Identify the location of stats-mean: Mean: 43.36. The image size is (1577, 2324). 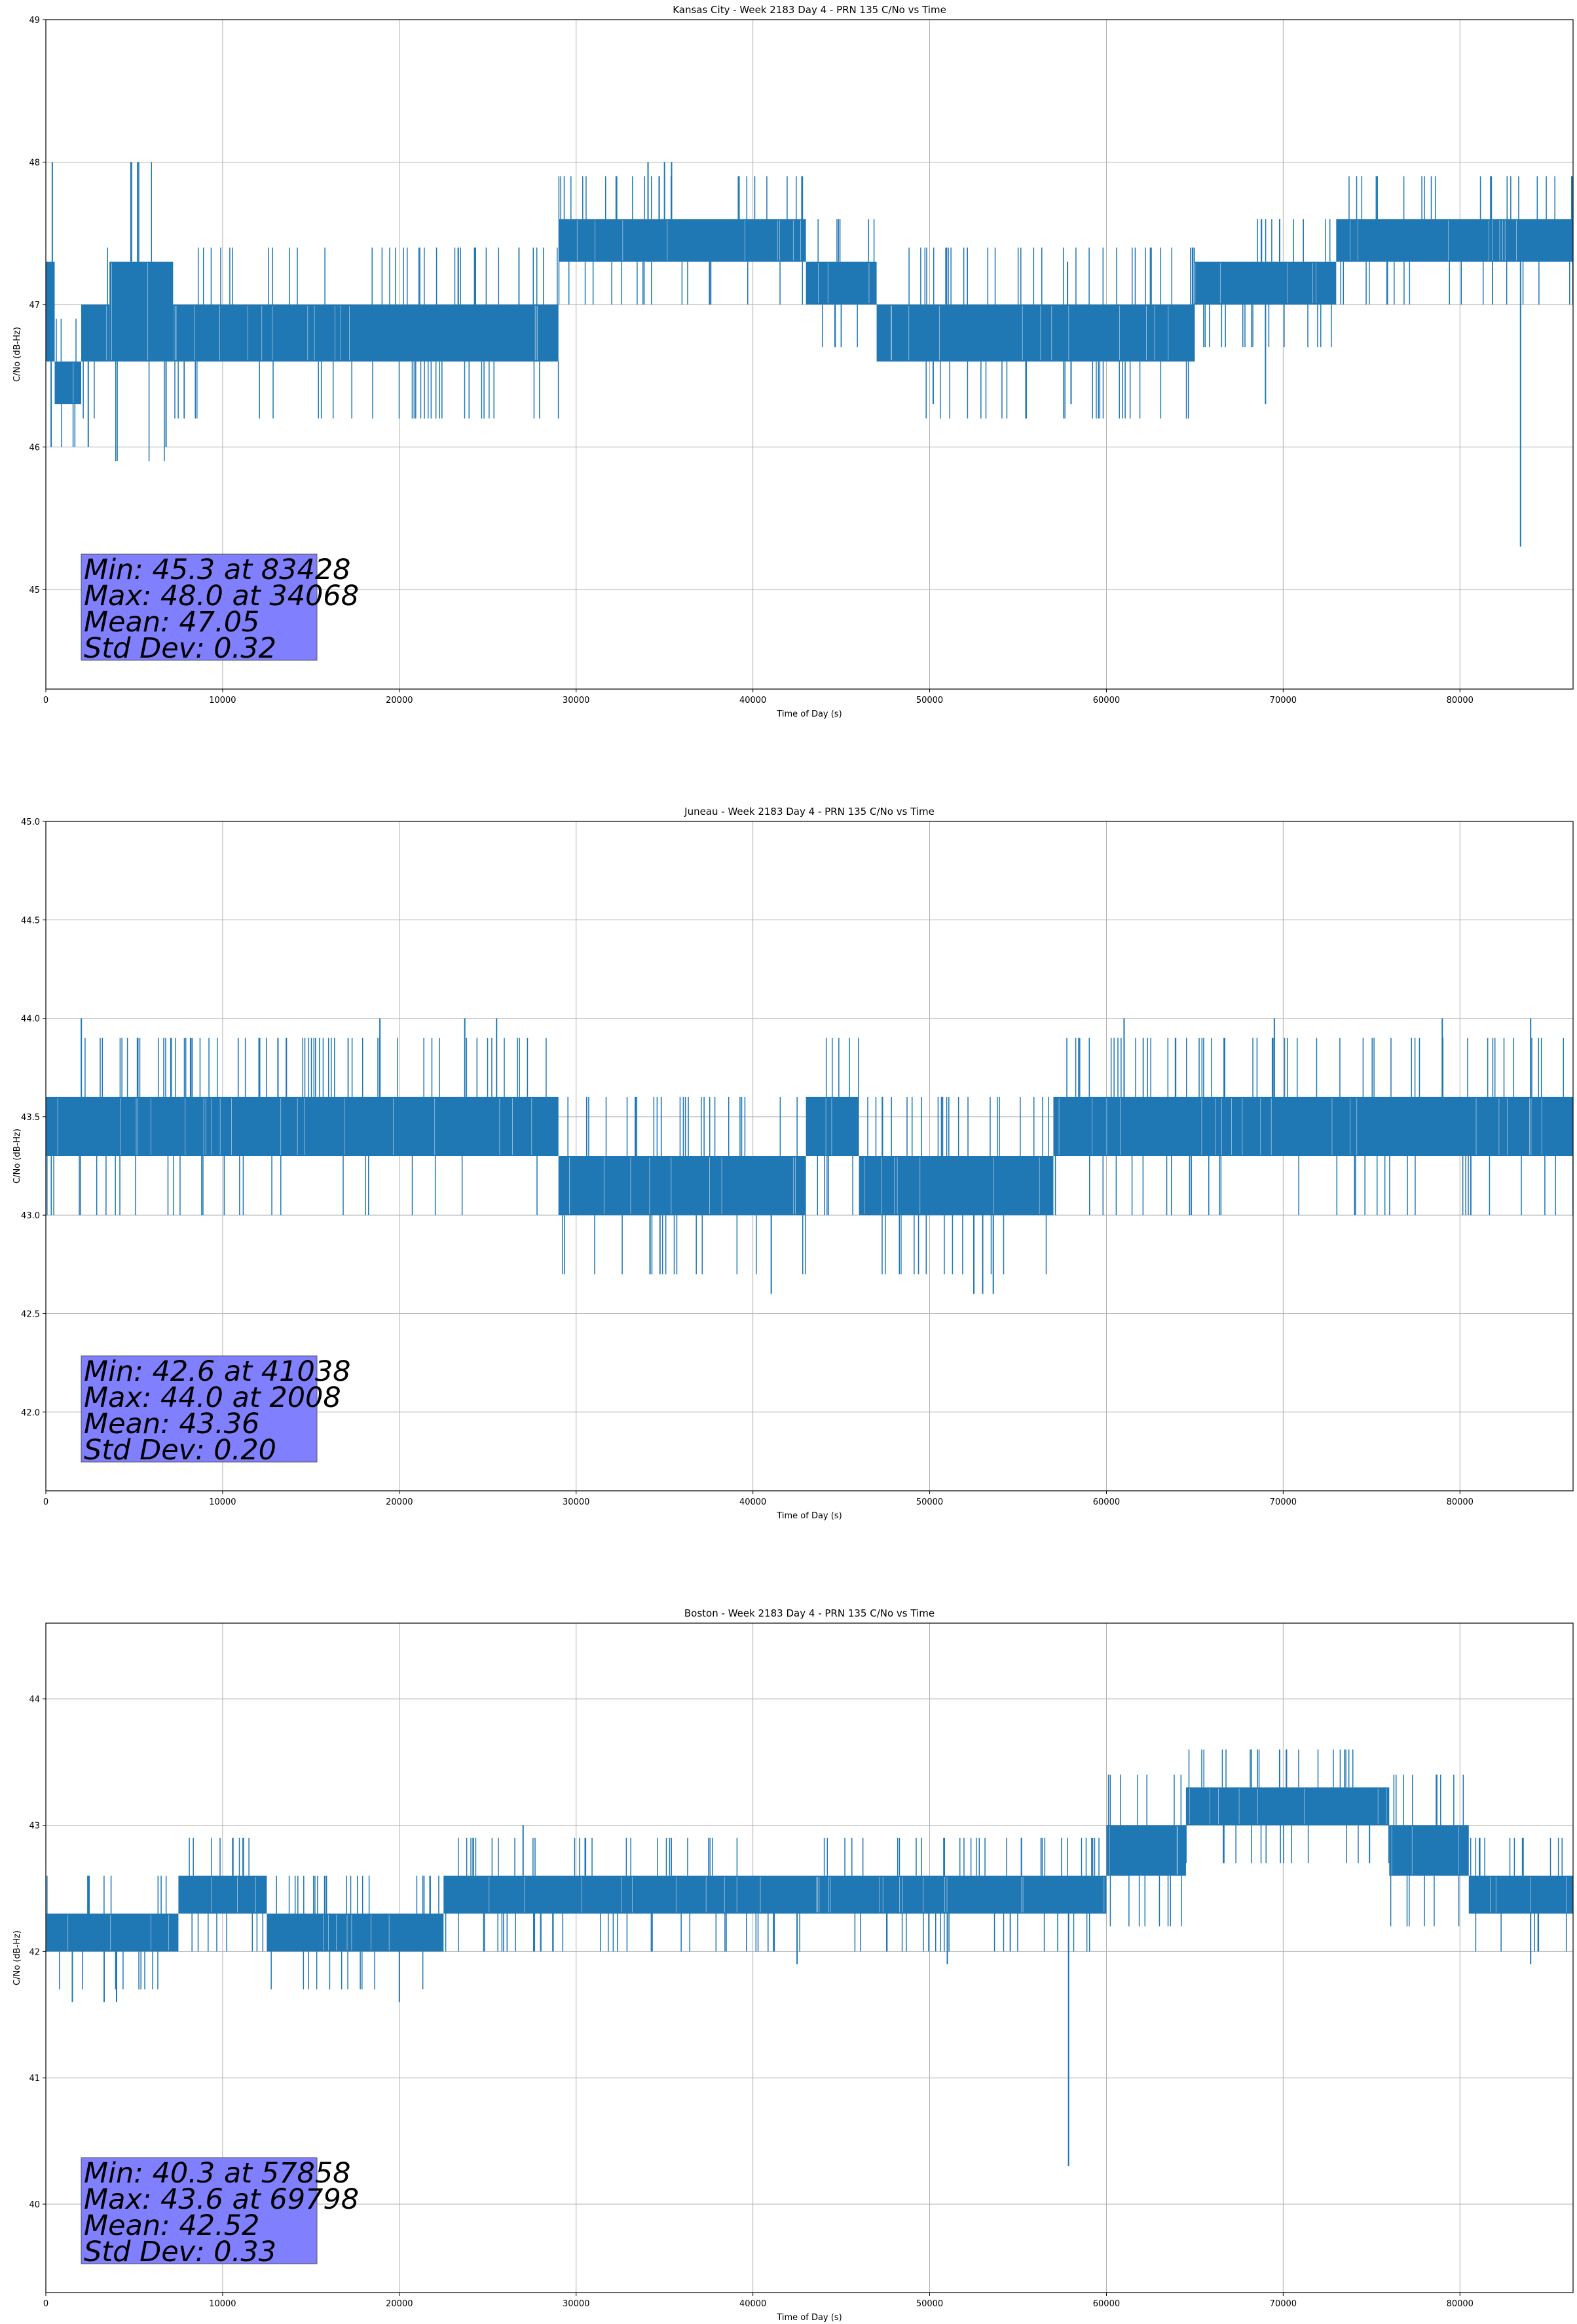
(171, 1424).